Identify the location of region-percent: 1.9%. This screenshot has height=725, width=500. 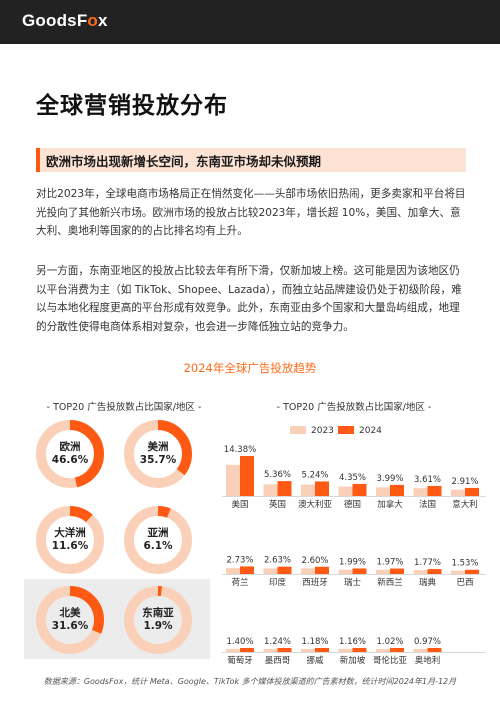
(158, 626).